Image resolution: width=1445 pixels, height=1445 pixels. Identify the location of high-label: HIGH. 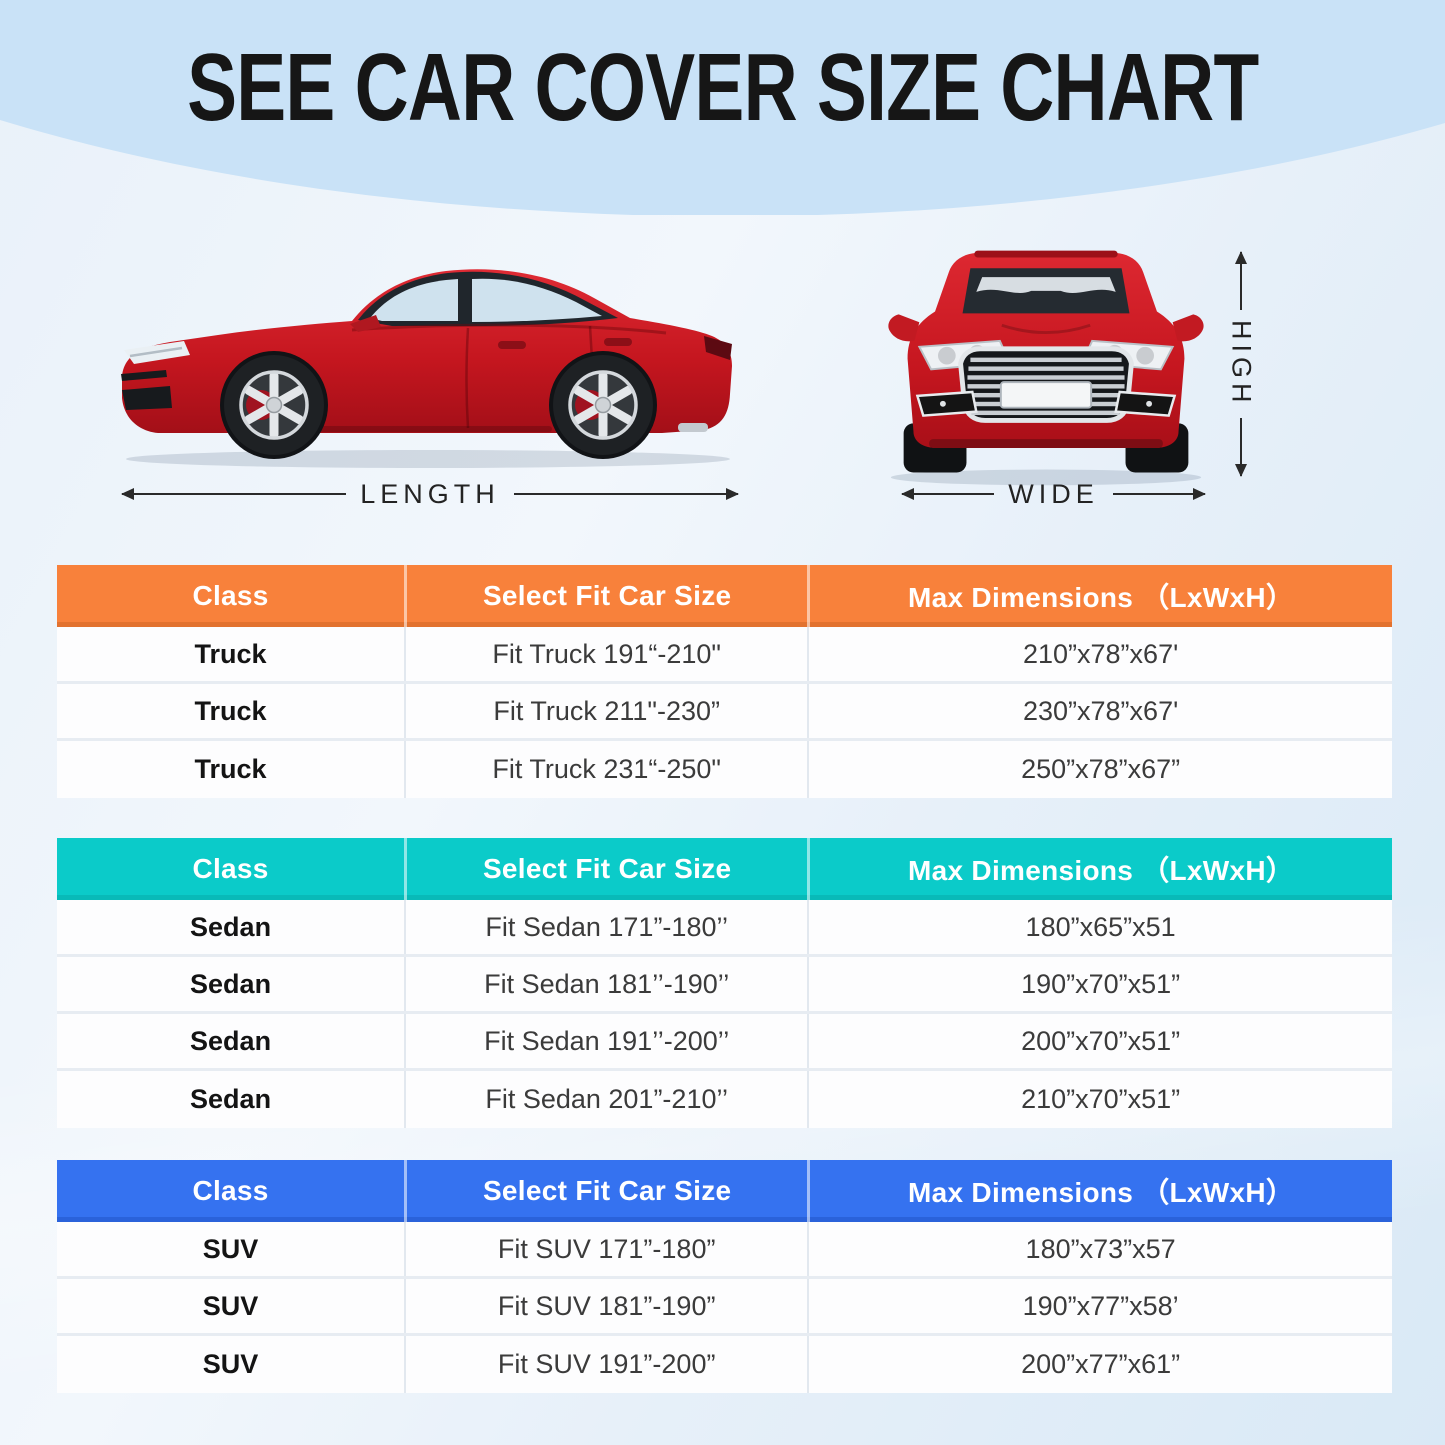
(1241, 364).